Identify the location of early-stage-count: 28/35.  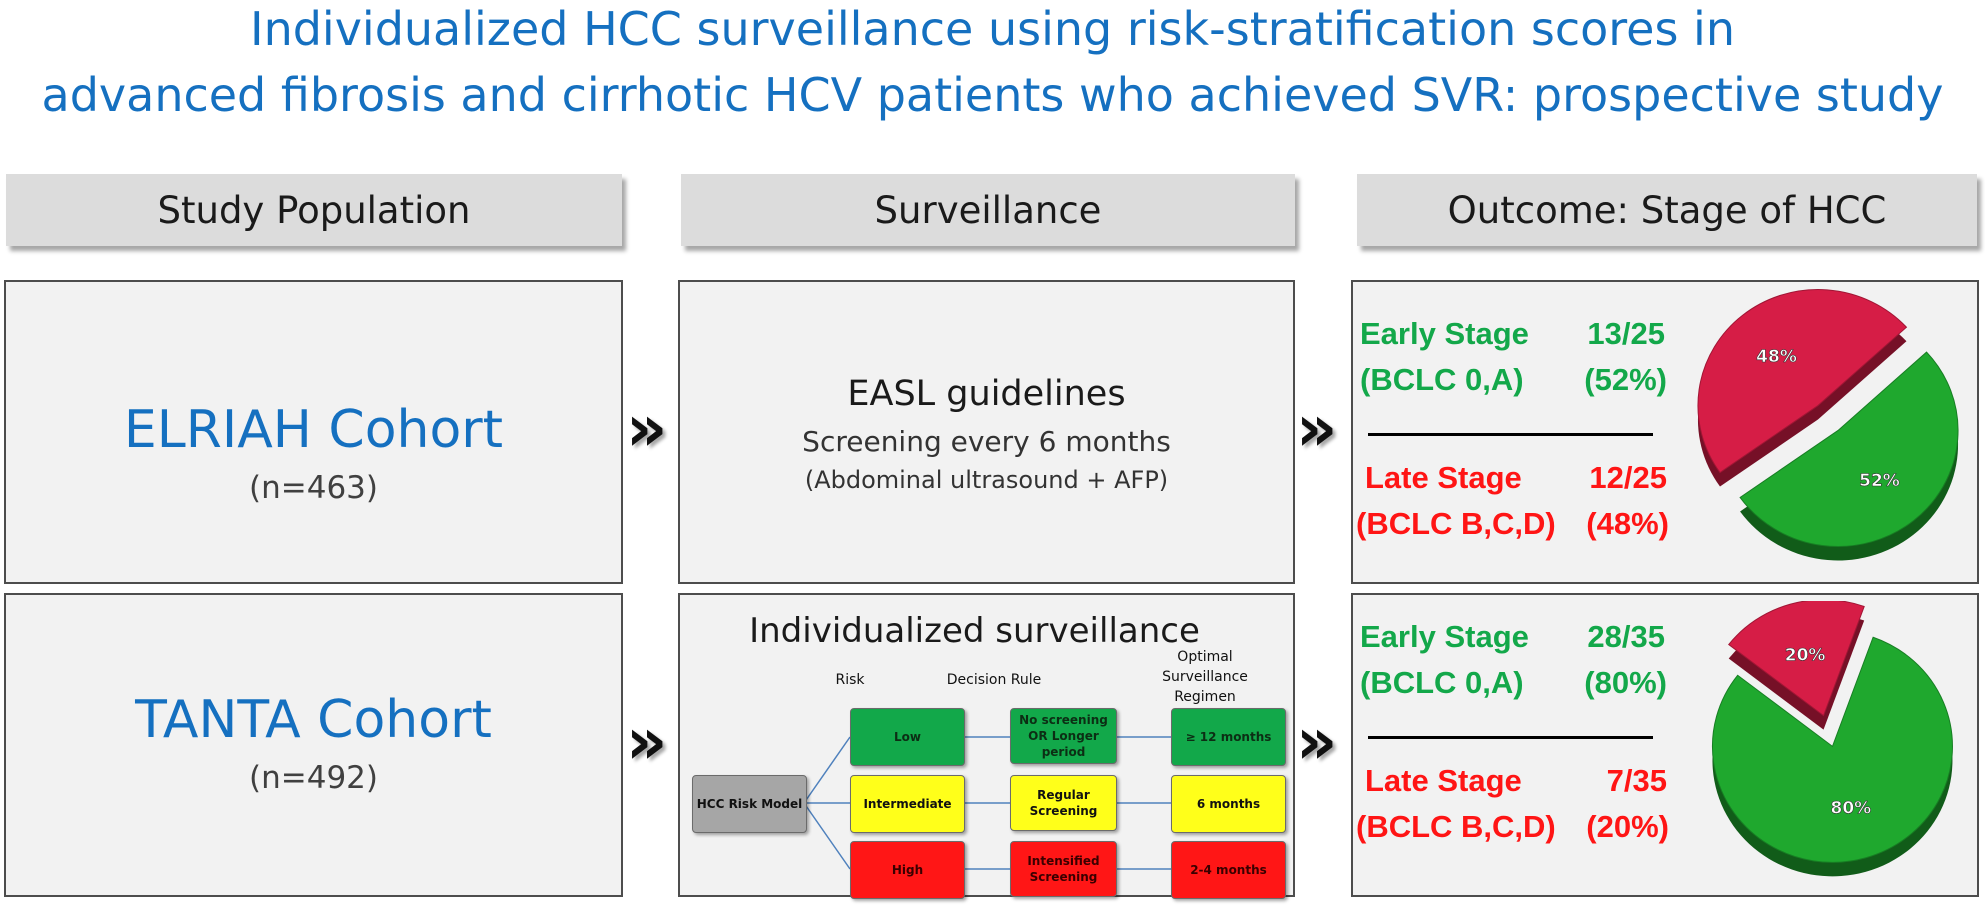
(1626, 636).